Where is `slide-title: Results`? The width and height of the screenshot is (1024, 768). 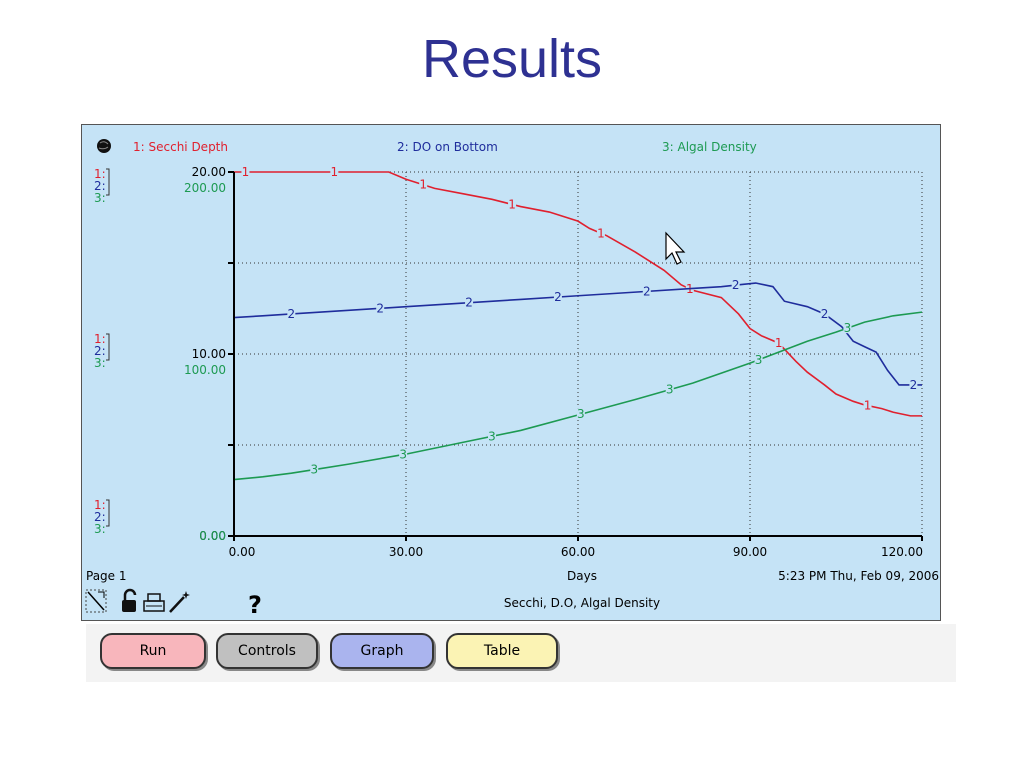 slide-title: Results is located at coordinates (512, 59).